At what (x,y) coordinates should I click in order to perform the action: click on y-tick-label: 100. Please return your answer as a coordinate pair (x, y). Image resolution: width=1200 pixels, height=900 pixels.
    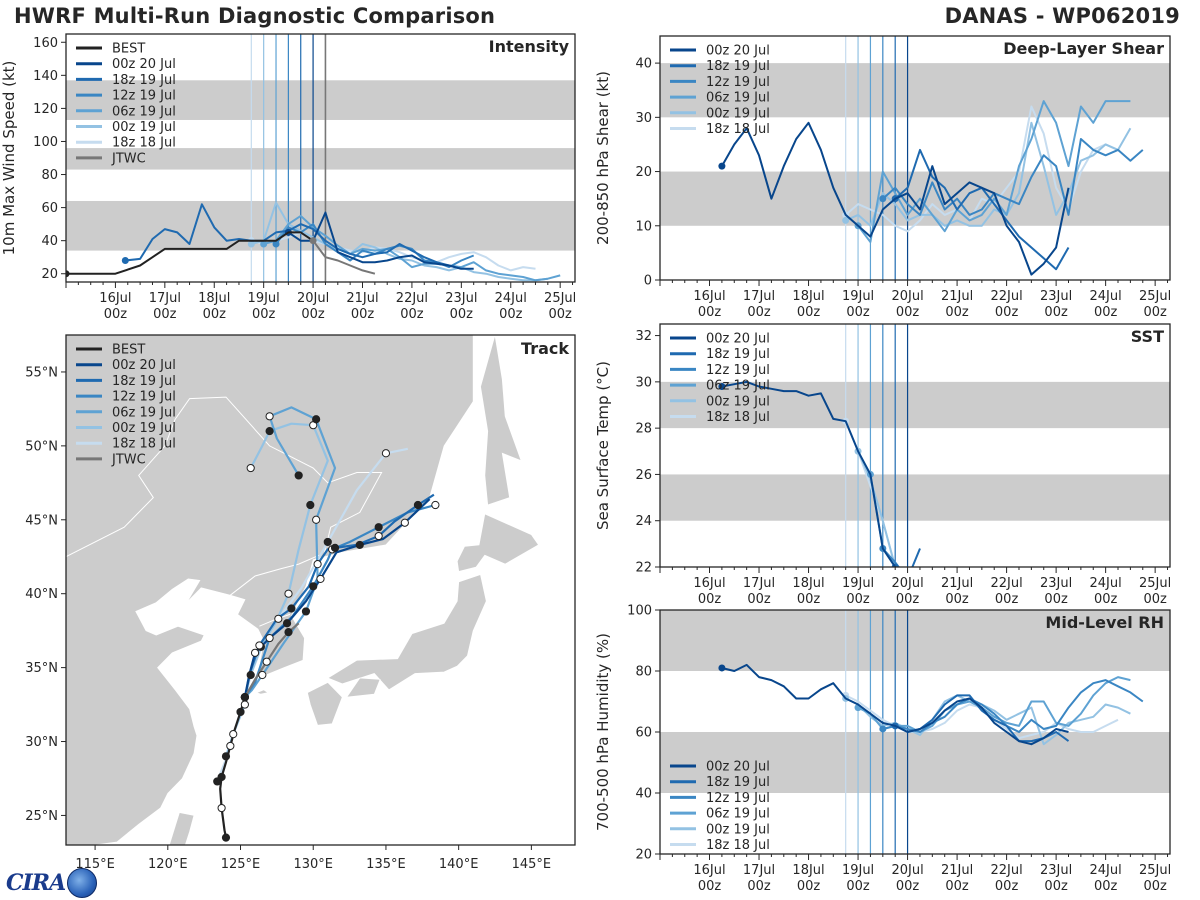
    Looking at the image, I should click on (639, 611).